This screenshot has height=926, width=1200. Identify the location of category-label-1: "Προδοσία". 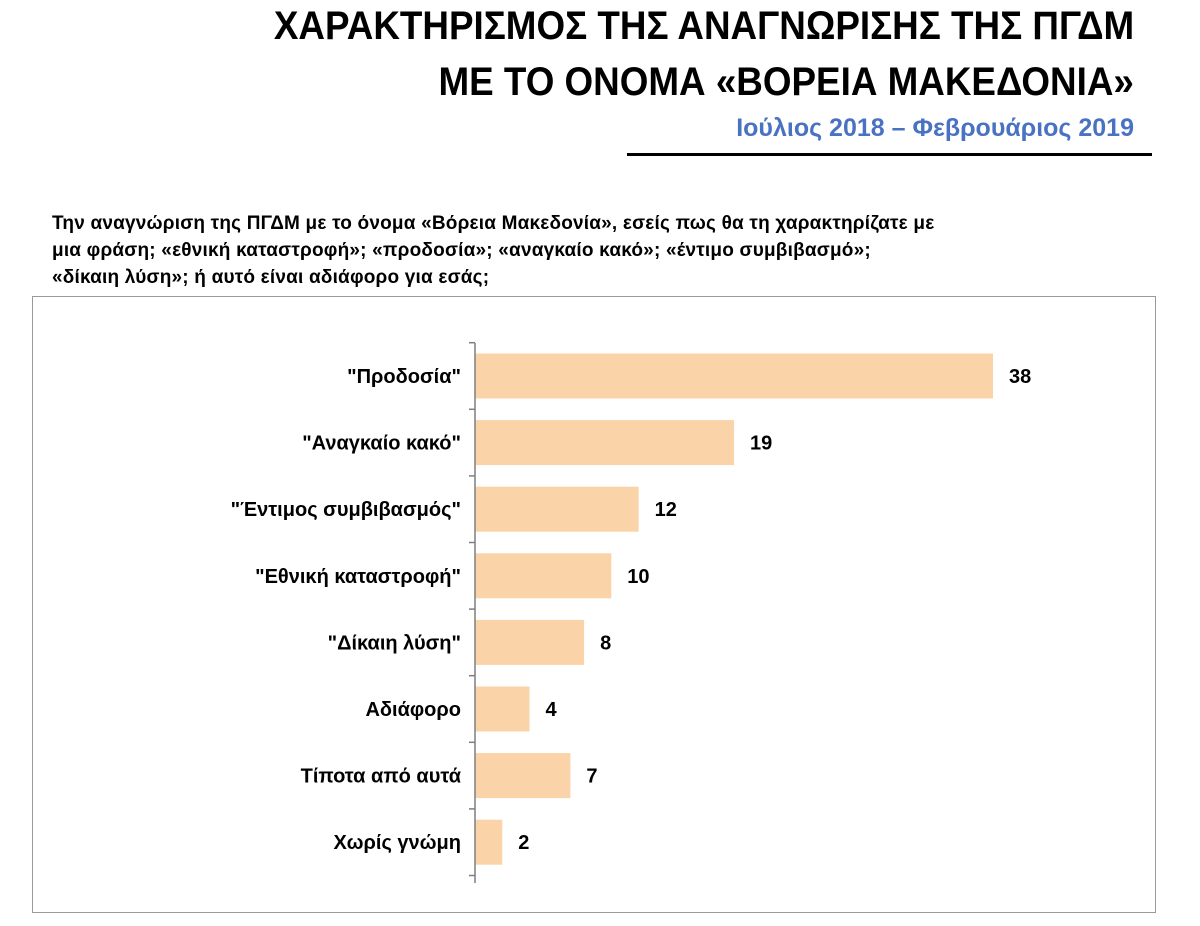
(404, 377).